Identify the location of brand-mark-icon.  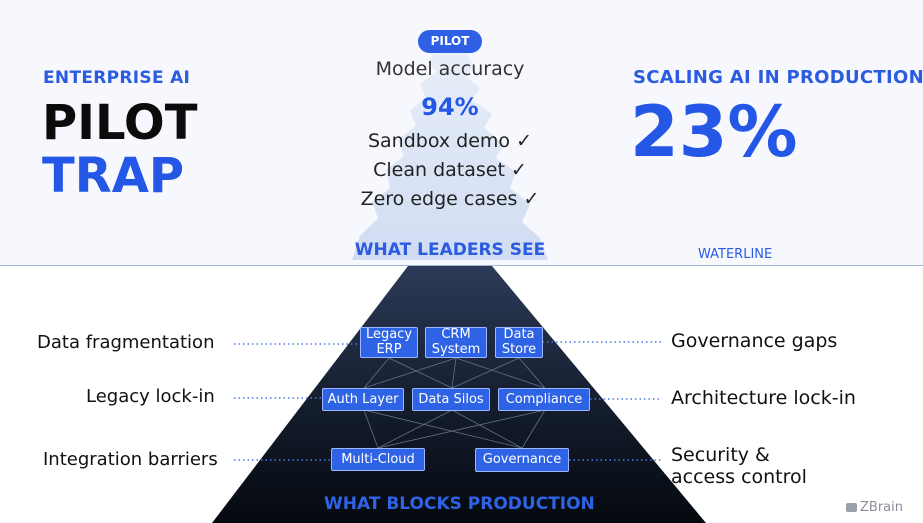
(851, 507).